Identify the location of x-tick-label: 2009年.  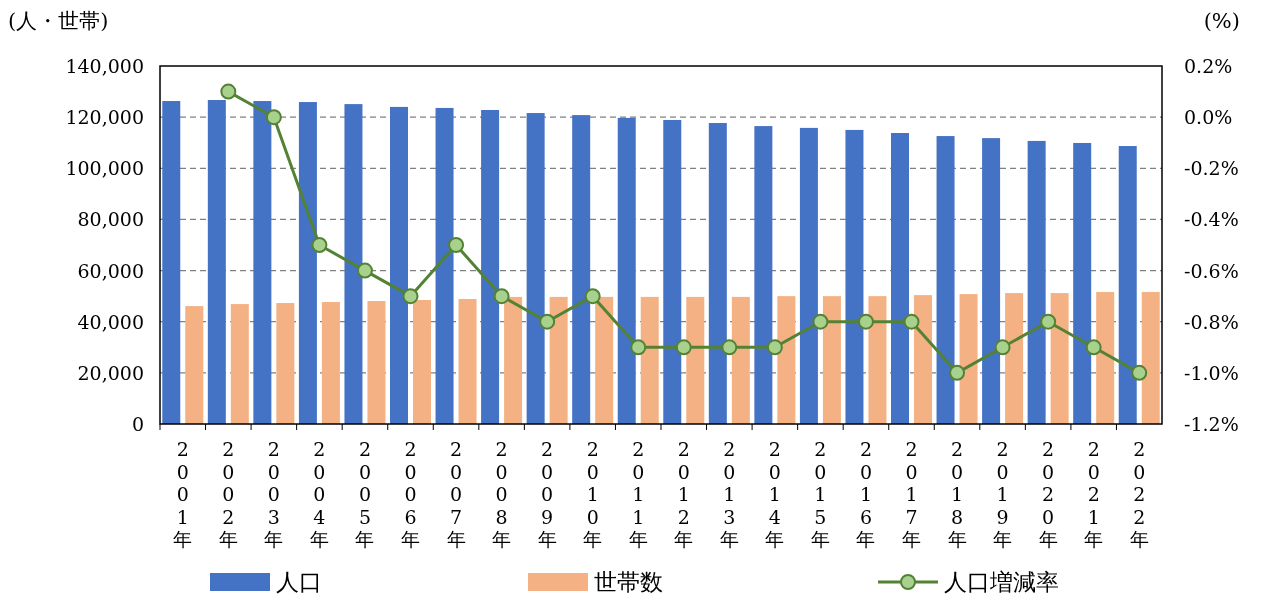
(547, 494).